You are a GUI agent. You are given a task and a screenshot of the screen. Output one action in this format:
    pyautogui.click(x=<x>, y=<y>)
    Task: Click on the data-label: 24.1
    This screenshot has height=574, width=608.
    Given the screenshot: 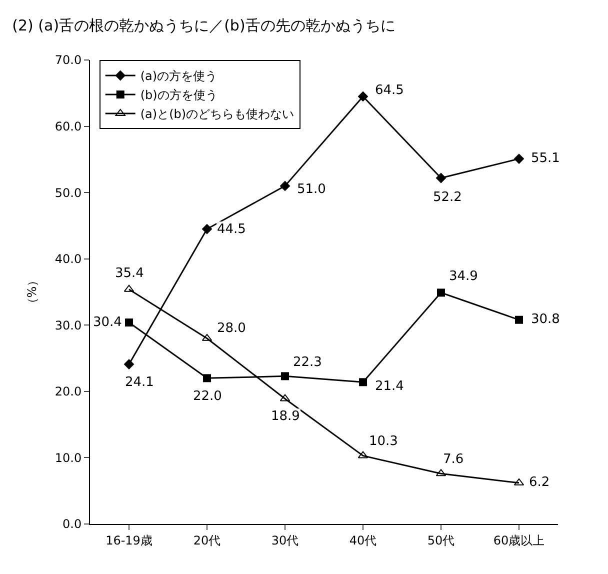 What is the action you would take?
    pyautogui.click(x=139, y=382)
    